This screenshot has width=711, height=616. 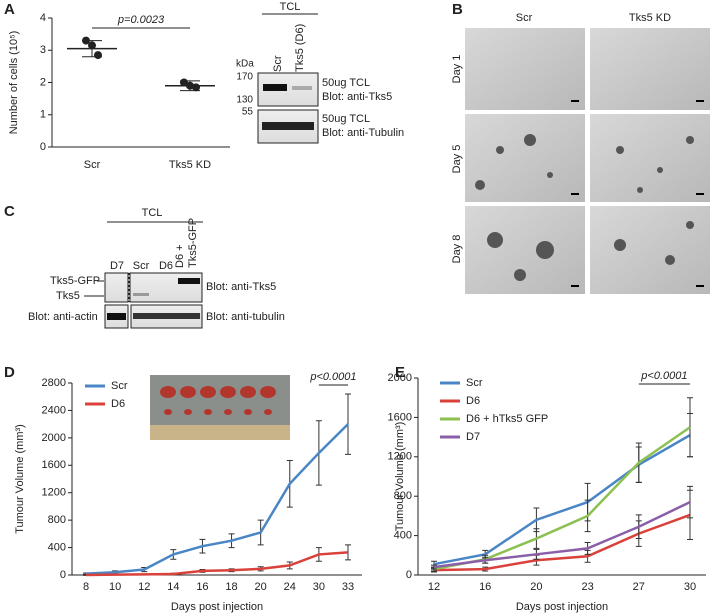 I want to click on x-tick-label: 27, so click(x=639, y=587).